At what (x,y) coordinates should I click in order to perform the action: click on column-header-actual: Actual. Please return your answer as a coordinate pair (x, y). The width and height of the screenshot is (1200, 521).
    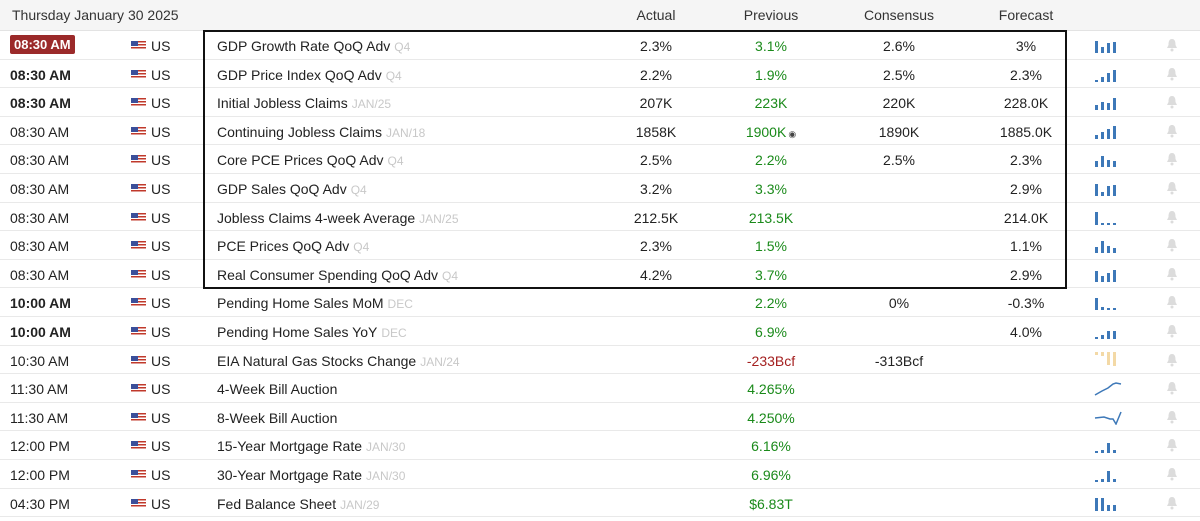
    Looking at the image, I should click on (656, 15).